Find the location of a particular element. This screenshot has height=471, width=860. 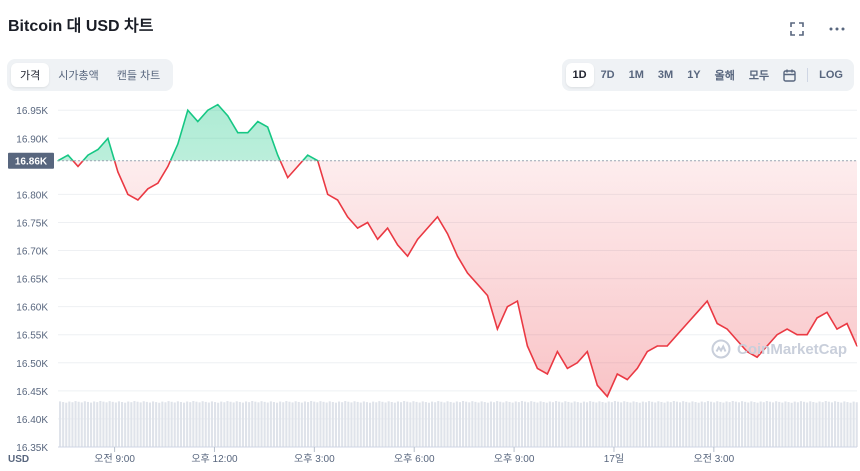

y-tick-label: 16.95K is located at coordinates (32, 111).